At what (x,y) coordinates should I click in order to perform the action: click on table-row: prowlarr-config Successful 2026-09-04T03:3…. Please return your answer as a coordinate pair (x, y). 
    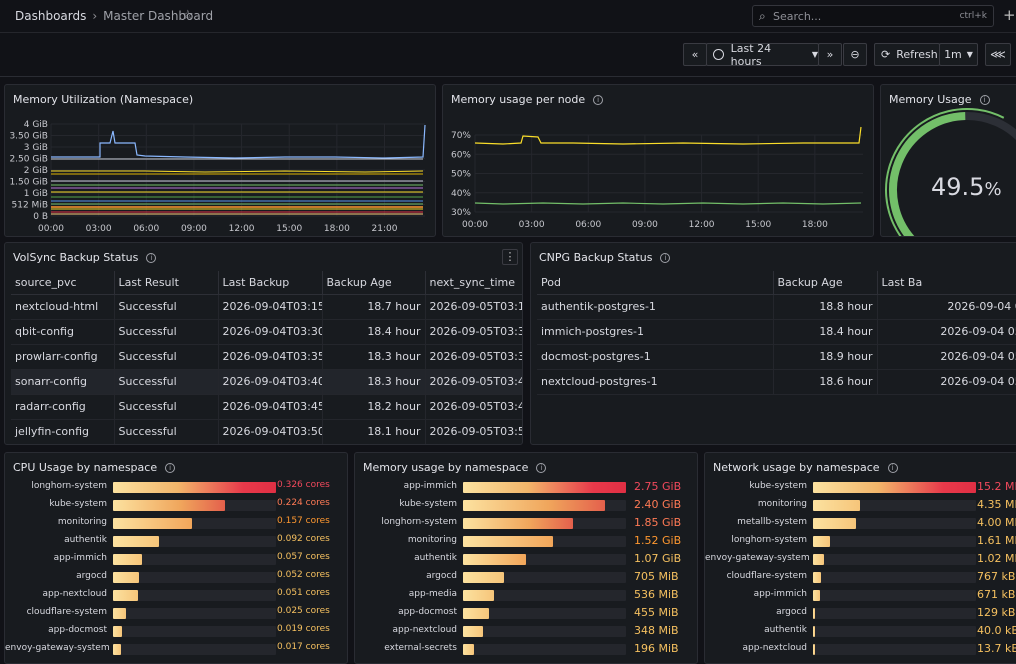
    Looking at the image, I should click on (266, 357).